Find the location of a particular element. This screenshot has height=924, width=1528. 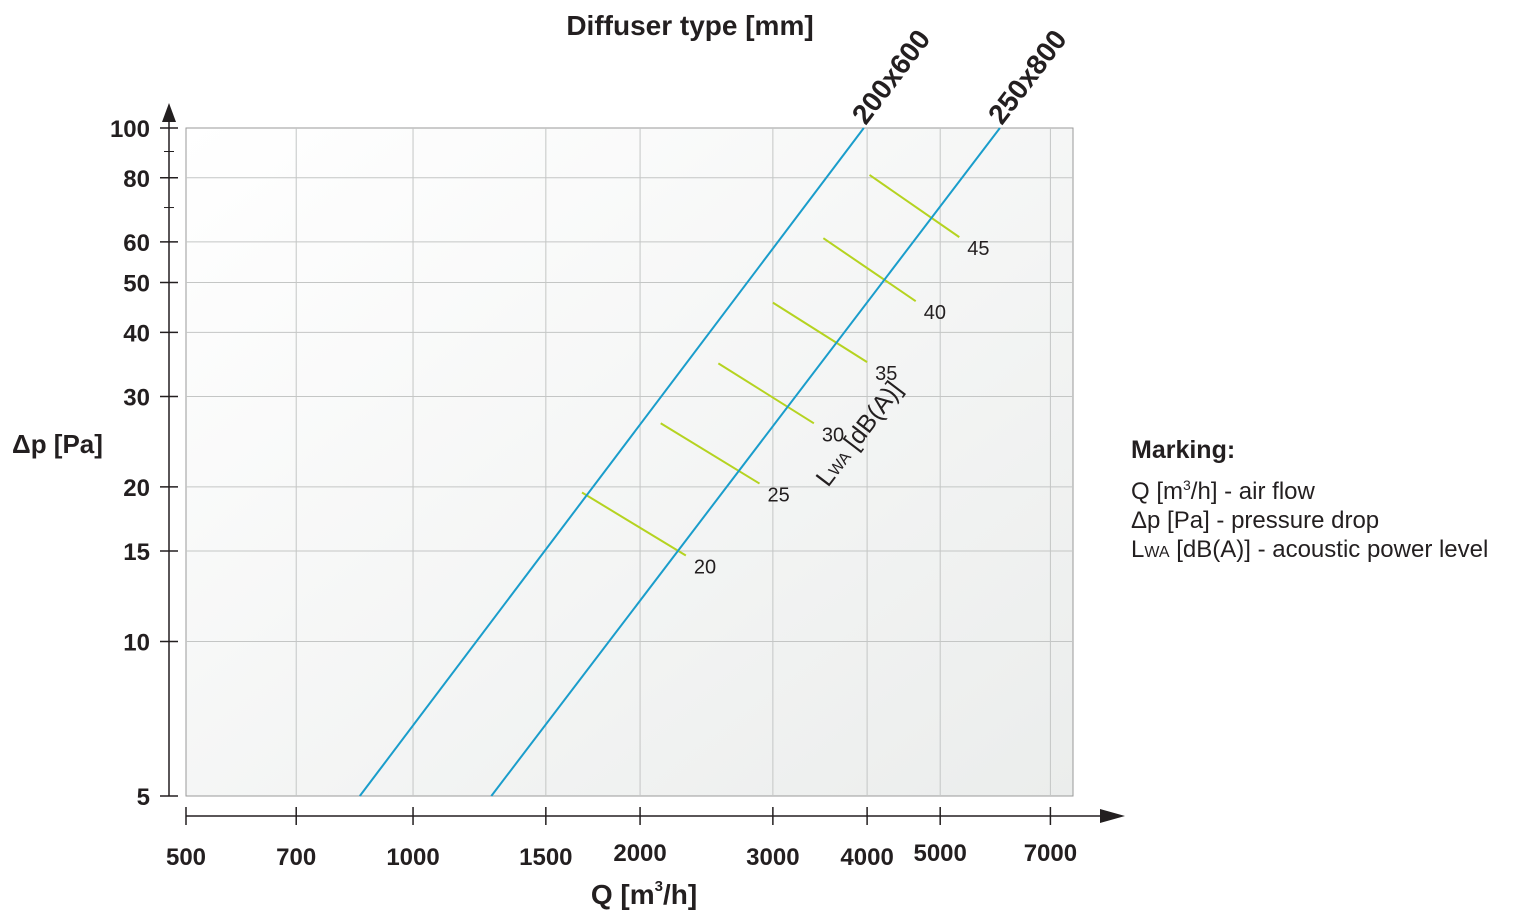

x-tick-label: 700 is located at coordinates (296, 857).